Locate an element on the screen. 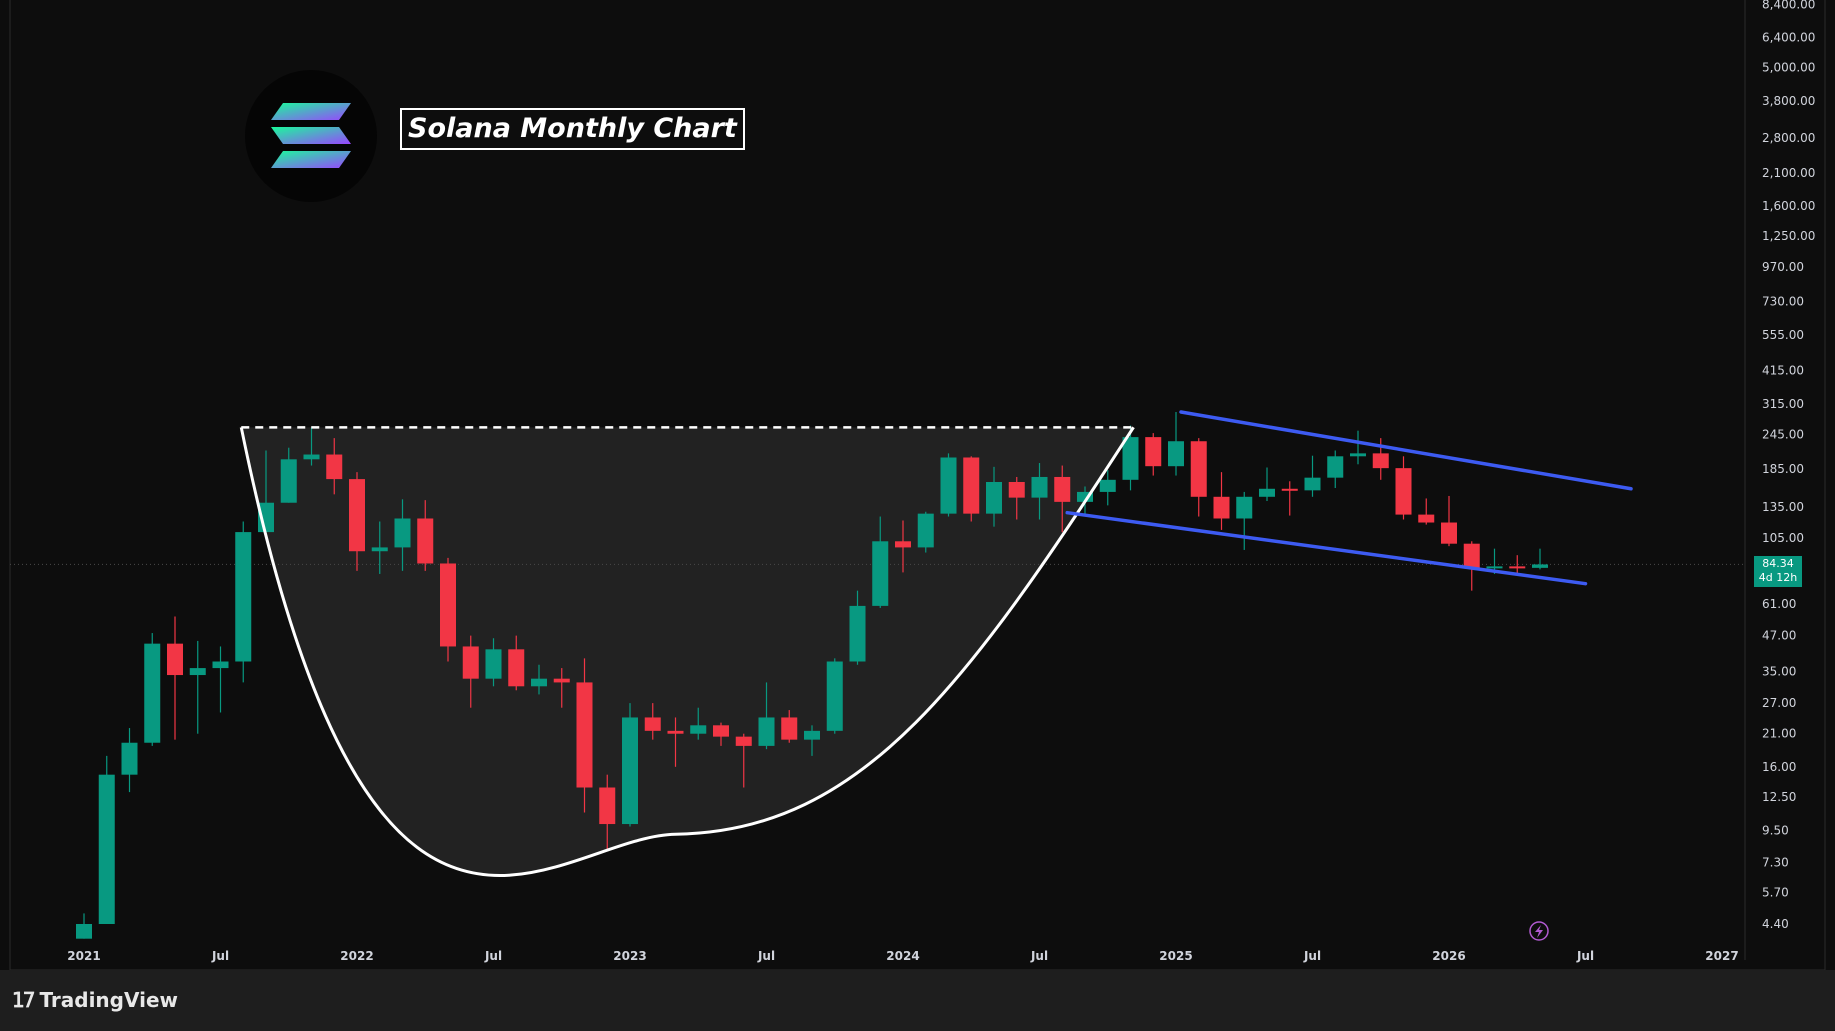 The width and height of the screenshot is (1835, 1031). price-tick-label: 1,600.00 is located at coordinates (1788, 206).